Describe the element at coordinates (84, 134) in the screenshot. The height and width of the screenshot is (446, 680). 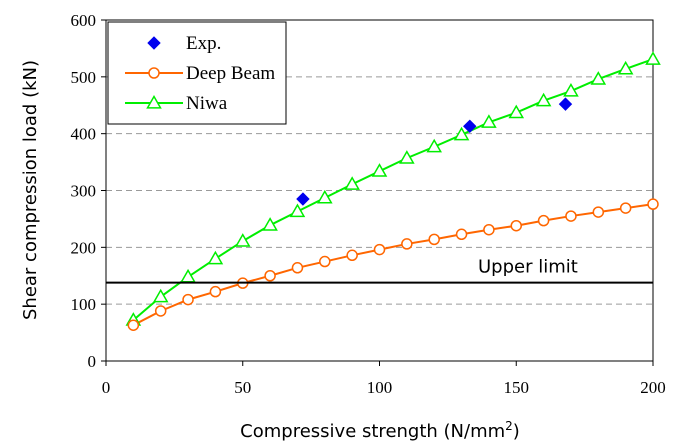
I see `y-tick-label-4: 400` at that location.